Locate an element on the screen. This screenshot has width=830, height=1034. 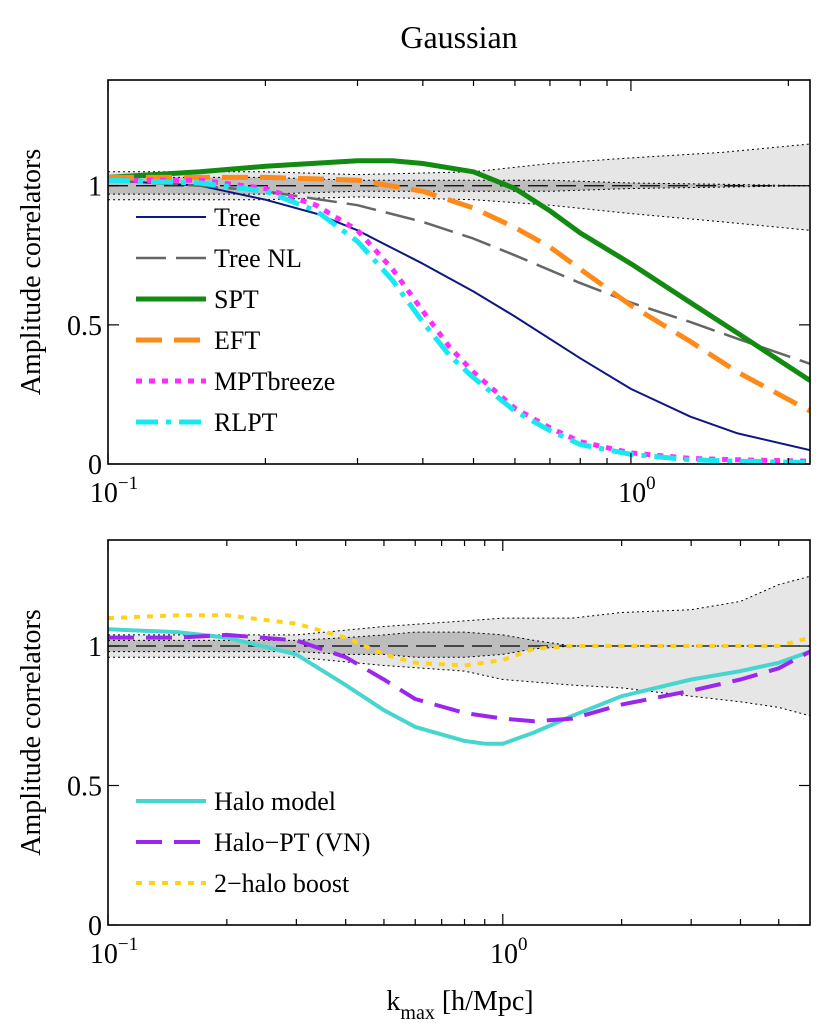
legend: Halo model Halo−PT (VN) 2−halo boost is located at coordinates (253, 842).